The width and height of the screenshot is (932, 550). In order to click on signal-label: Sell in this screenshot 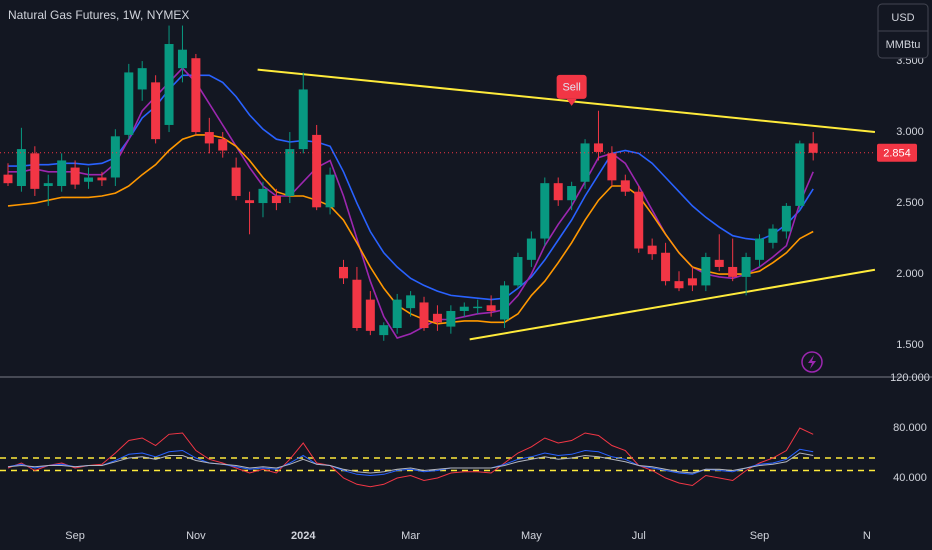, I will do `click(571, 88)`.